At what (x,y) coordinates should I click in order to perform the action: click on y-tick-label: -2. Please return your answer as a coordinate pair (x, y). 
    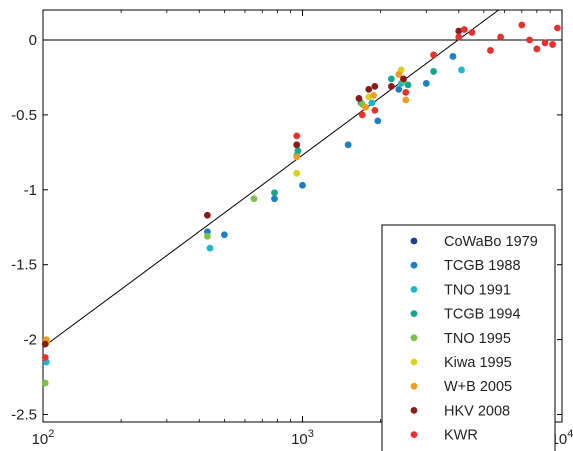
    Looking at the image, I should click on (30, 340).